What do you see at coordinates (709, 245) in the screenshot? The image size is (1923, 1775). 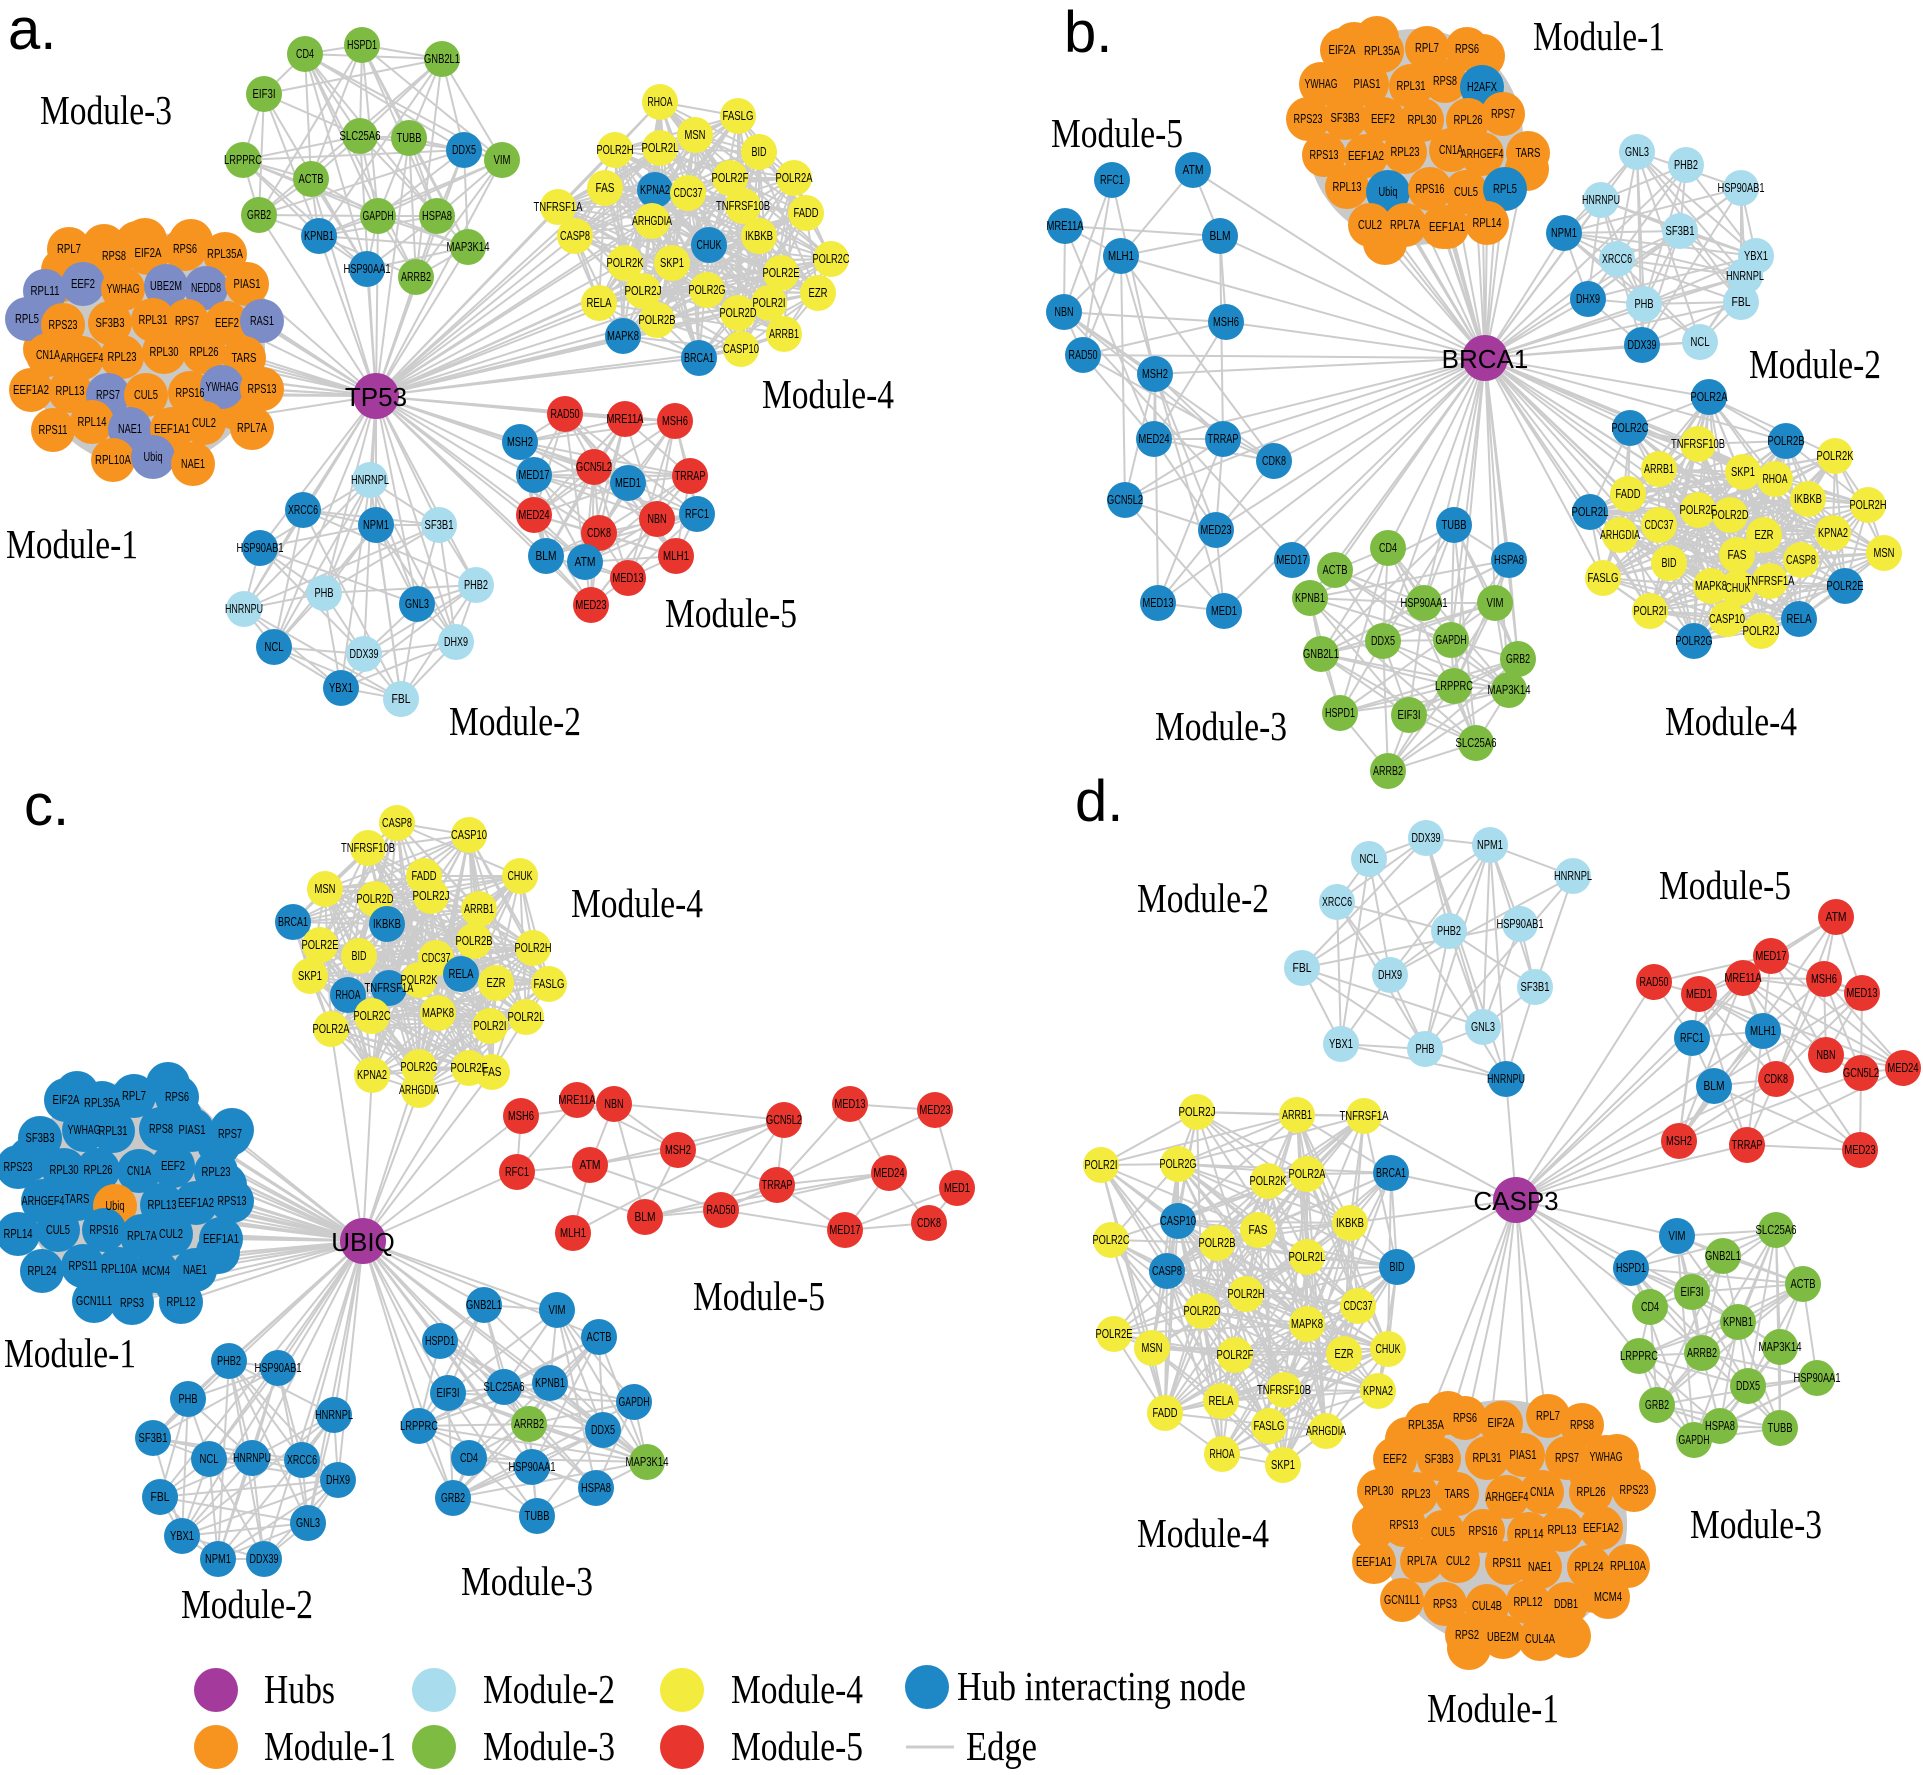 I see `svg-text: CHUK` at bounding box center [709, 245].